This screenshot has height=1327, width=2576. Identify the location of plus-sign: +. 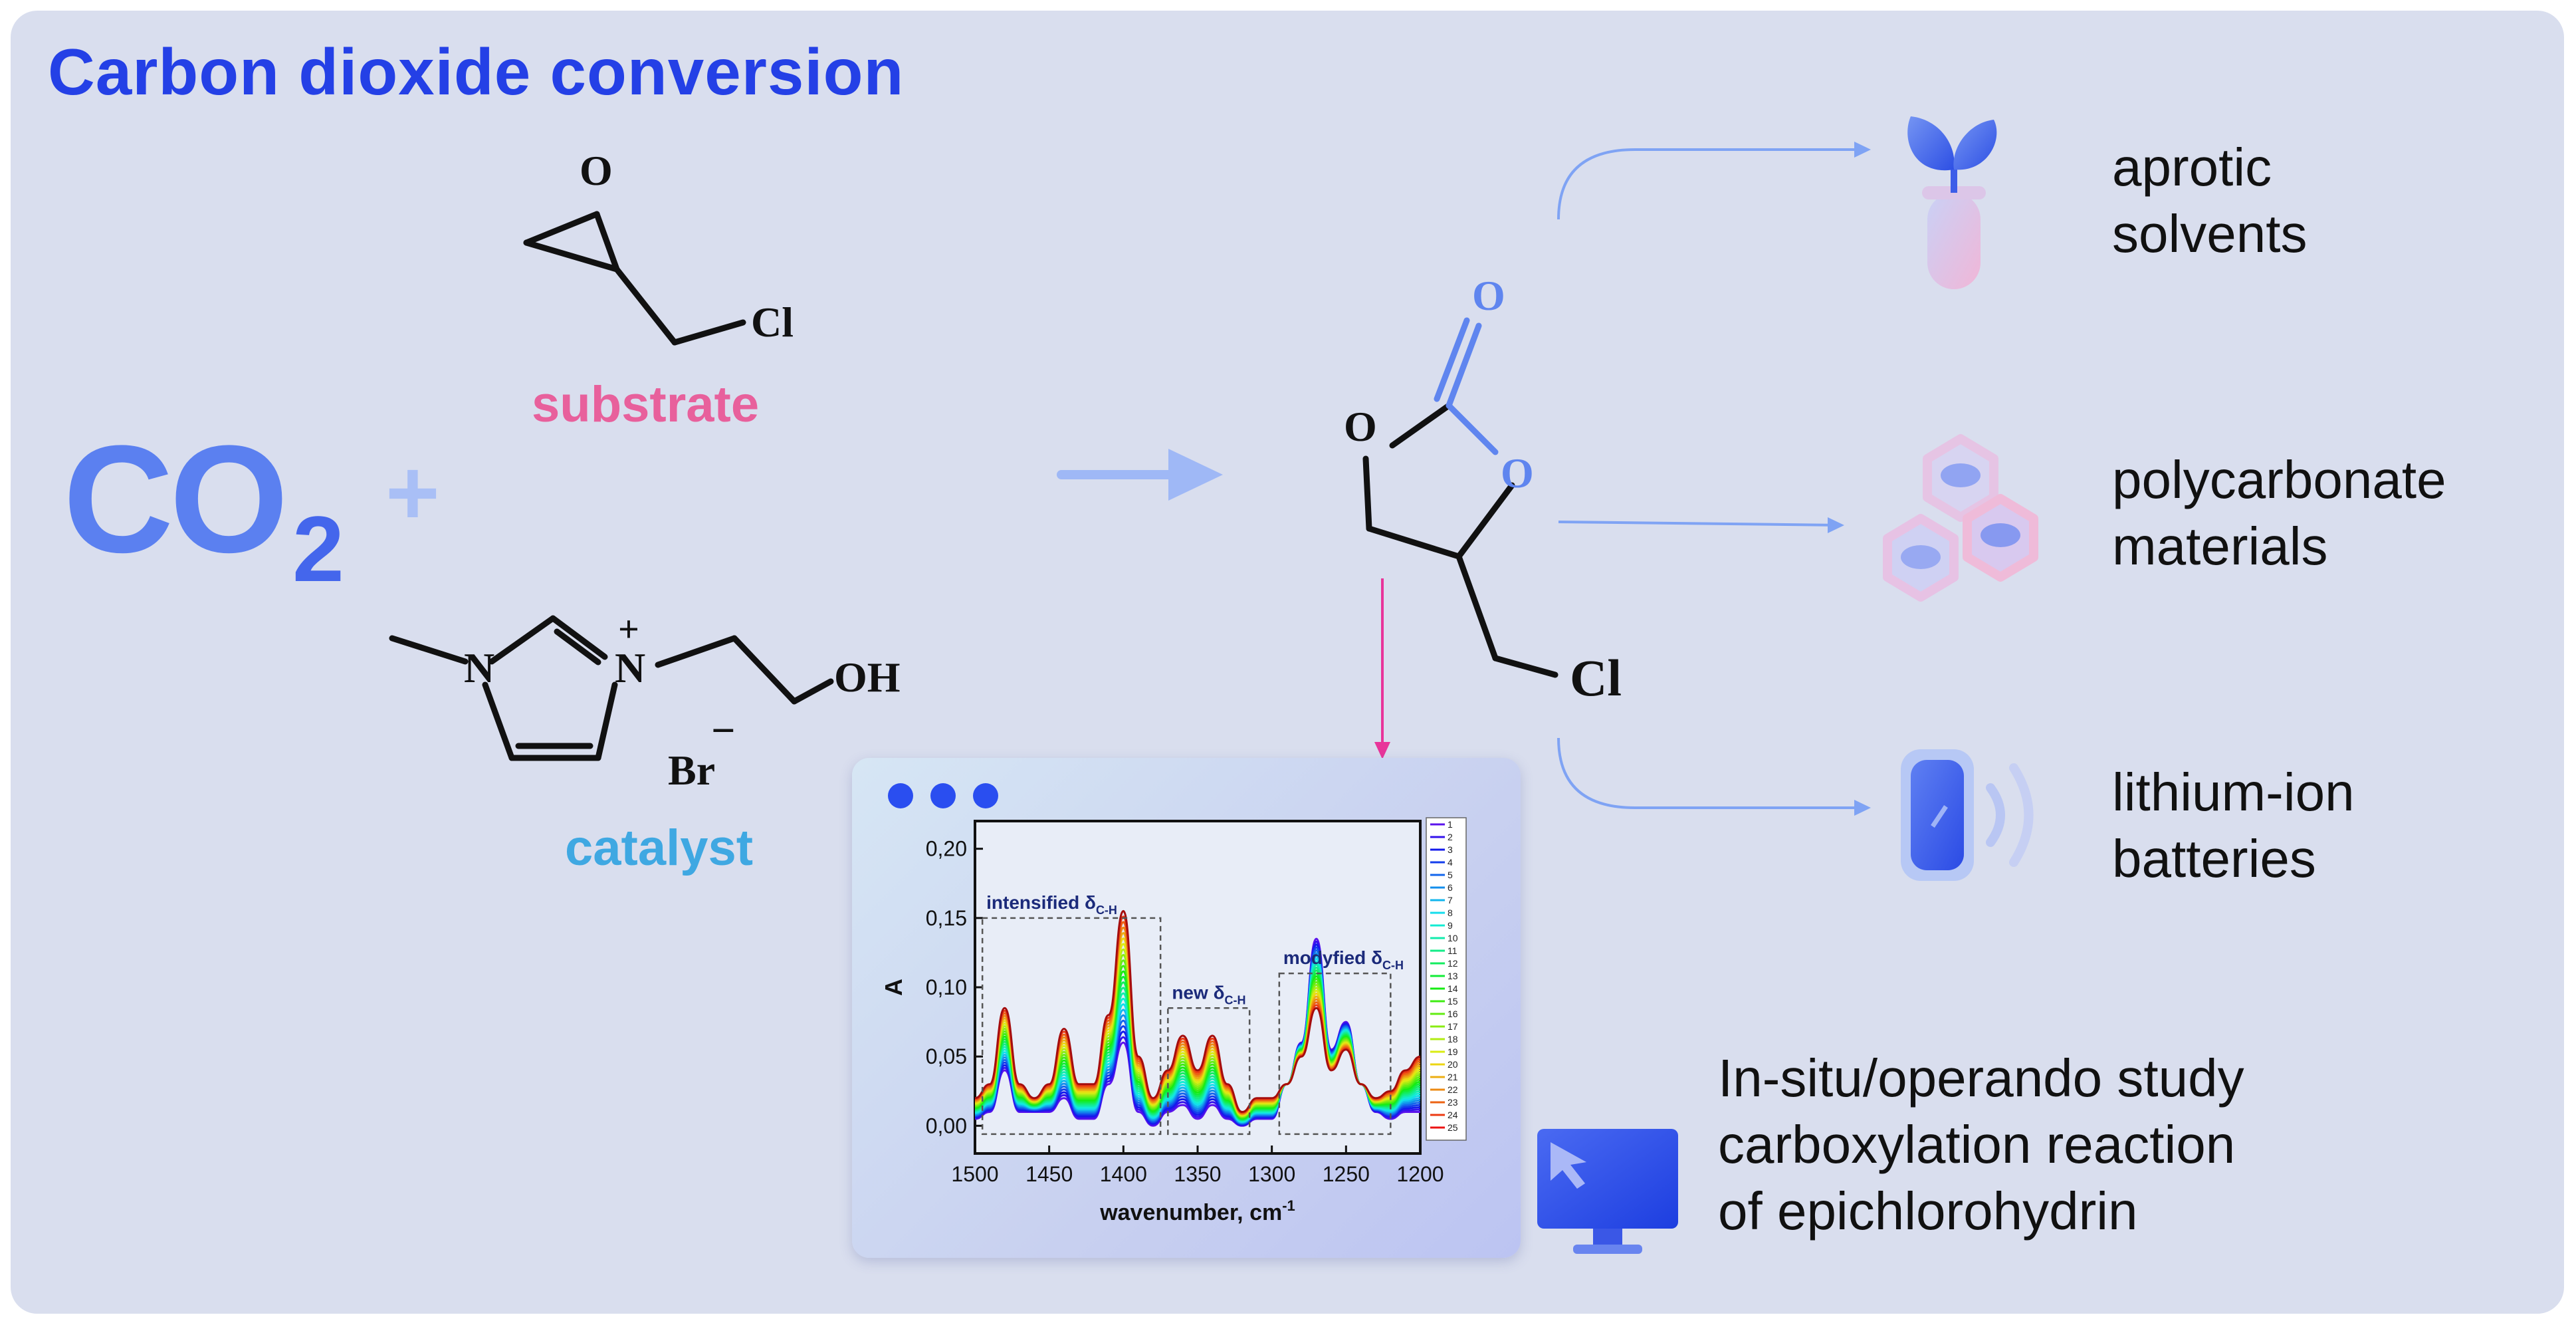
(412, 492).